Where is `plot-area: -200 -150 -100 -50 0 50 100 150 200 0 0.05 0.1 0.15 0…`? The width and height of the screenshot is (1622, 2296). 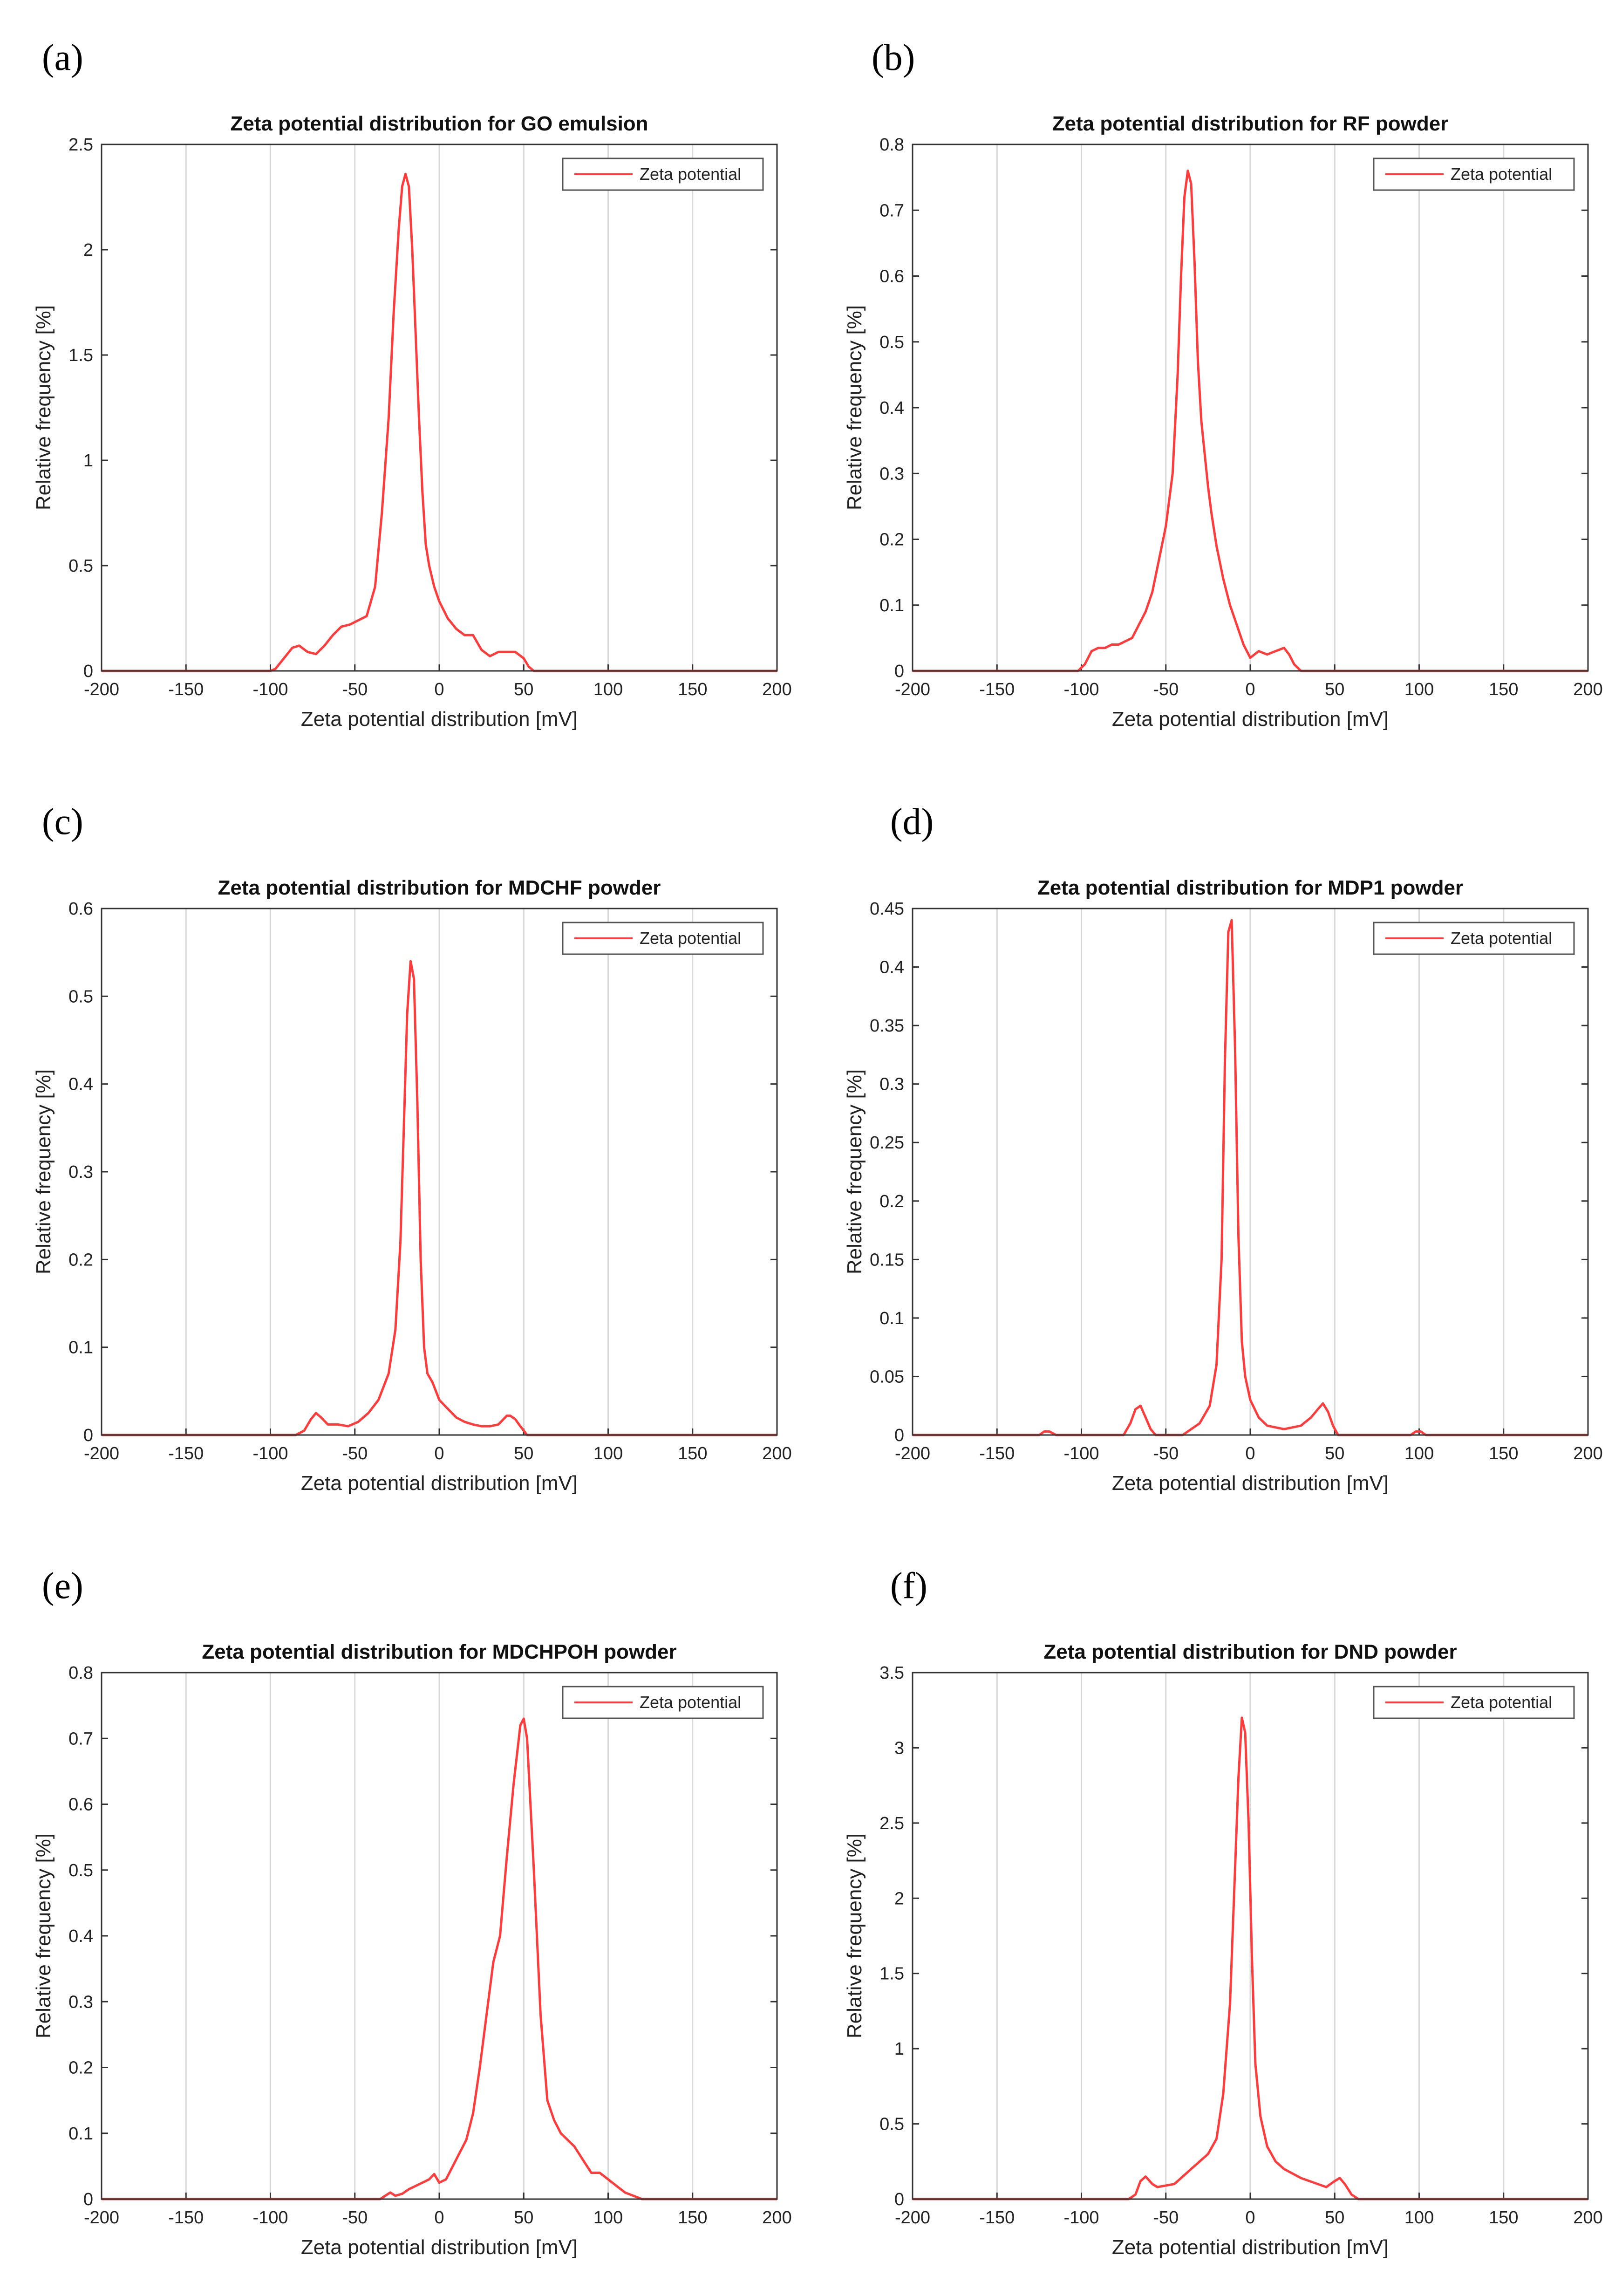 plot-area: -200 -150 -100 -50 0 50 100 150 200 0 0.05 0.1 0.15 0… is located at coordinates (1236, 1181).